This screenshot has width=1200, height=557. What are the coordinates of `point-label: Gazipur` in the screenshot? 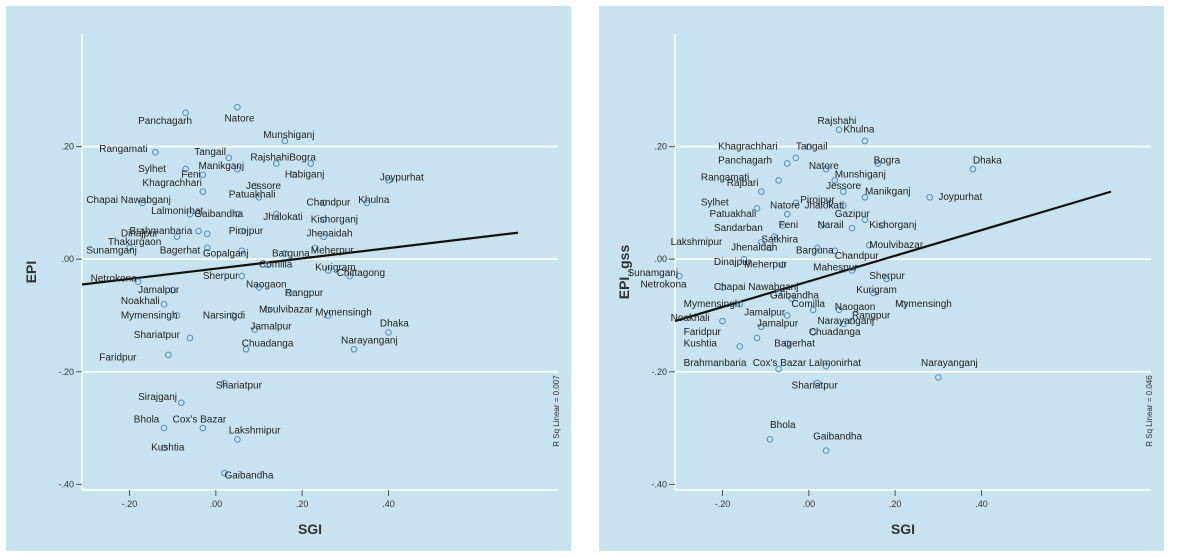 It's located at (853, 214).